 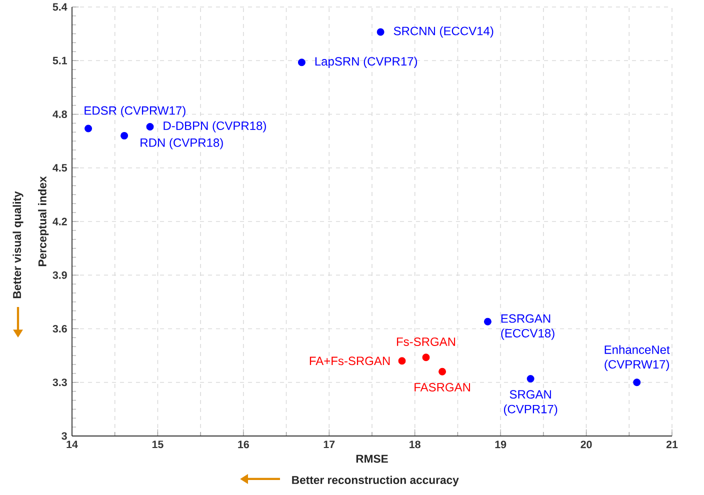 What do you see at coordinates (59, 275) in the screenshot?
I see `y-tick-label: 3.9` at bounding box center [59, 275].